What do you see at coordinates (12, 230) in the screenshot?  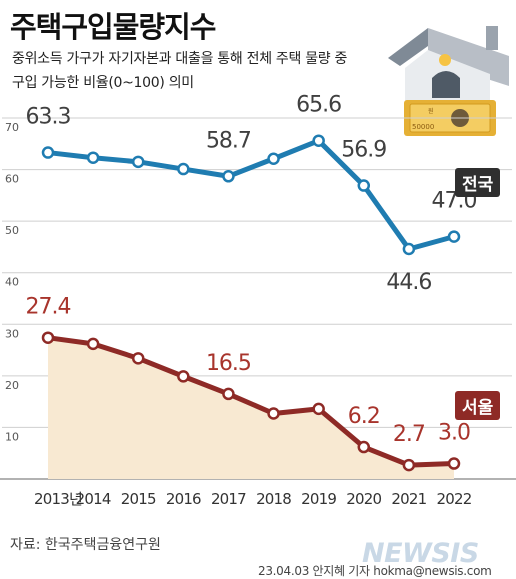 I see `y-tick-label: 50` at bounding box center [12, 230].